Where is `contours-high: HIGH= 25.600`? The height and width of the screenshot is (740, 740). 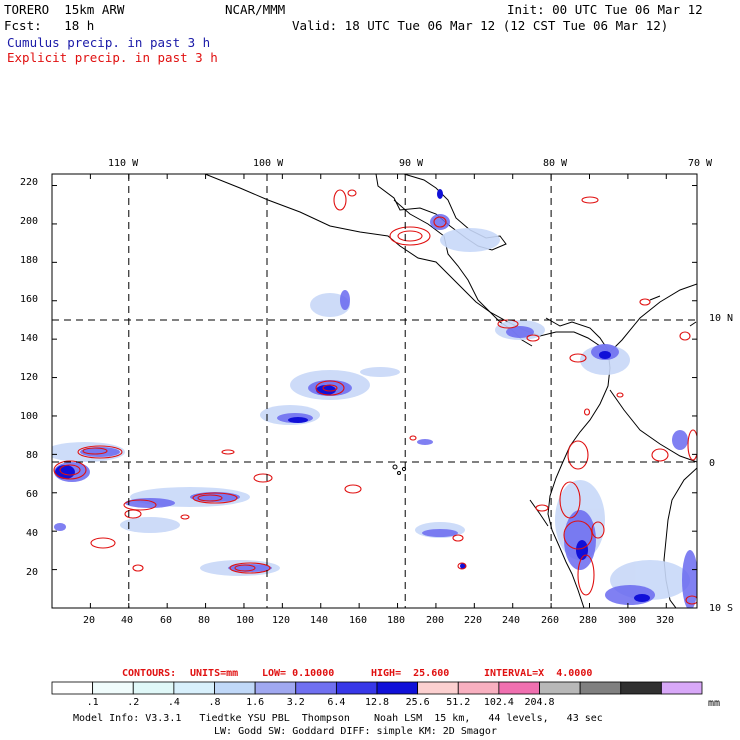
contours-high: HIGH= 25.600 is located at coordinates (410, 673).